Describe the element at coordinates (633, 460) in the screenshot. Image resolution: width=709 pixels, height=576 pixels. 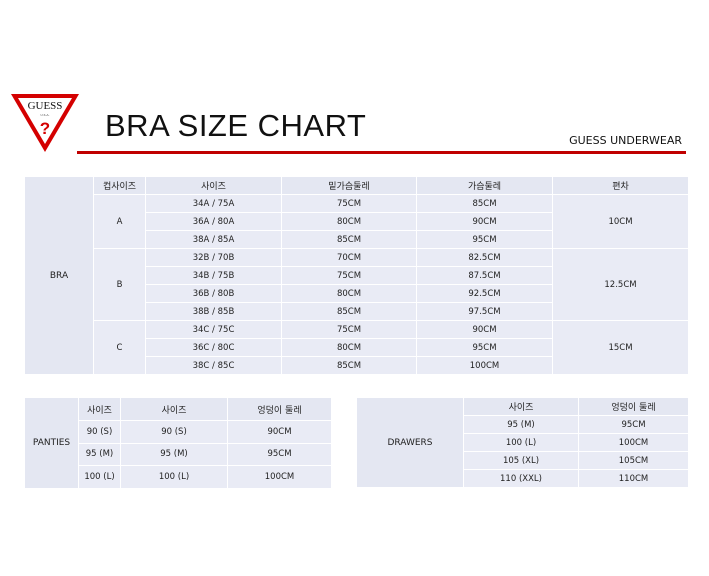
I see `hip-cell: 105CM` at that location.